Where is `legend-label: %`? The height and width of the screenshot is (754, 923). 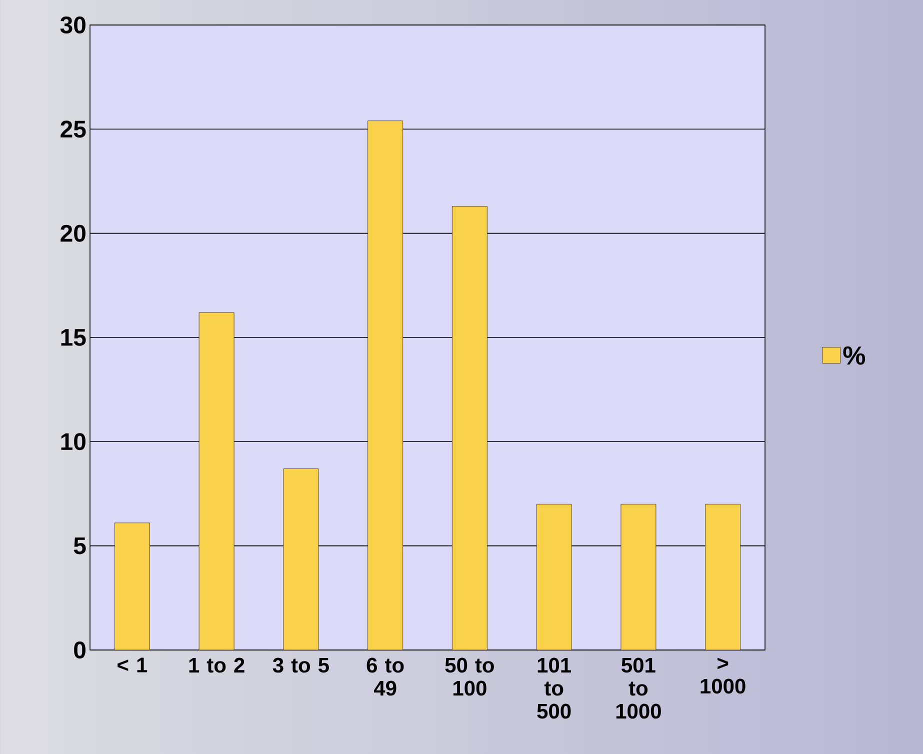 legend-label: % is located at coordinates (854, 355).